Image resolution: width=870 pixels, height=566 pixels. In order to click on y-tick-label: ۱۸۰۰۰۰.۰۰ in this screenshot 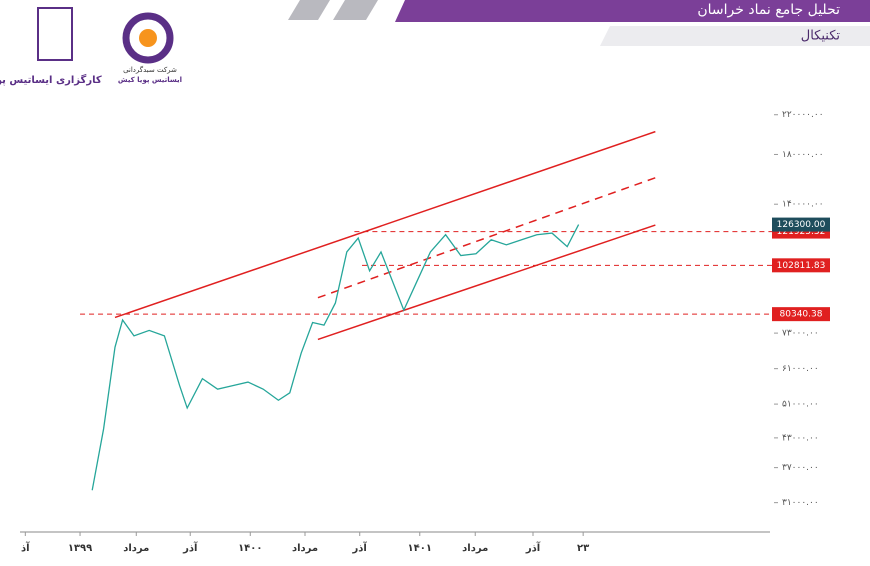, I will do `click(803, 155)`.